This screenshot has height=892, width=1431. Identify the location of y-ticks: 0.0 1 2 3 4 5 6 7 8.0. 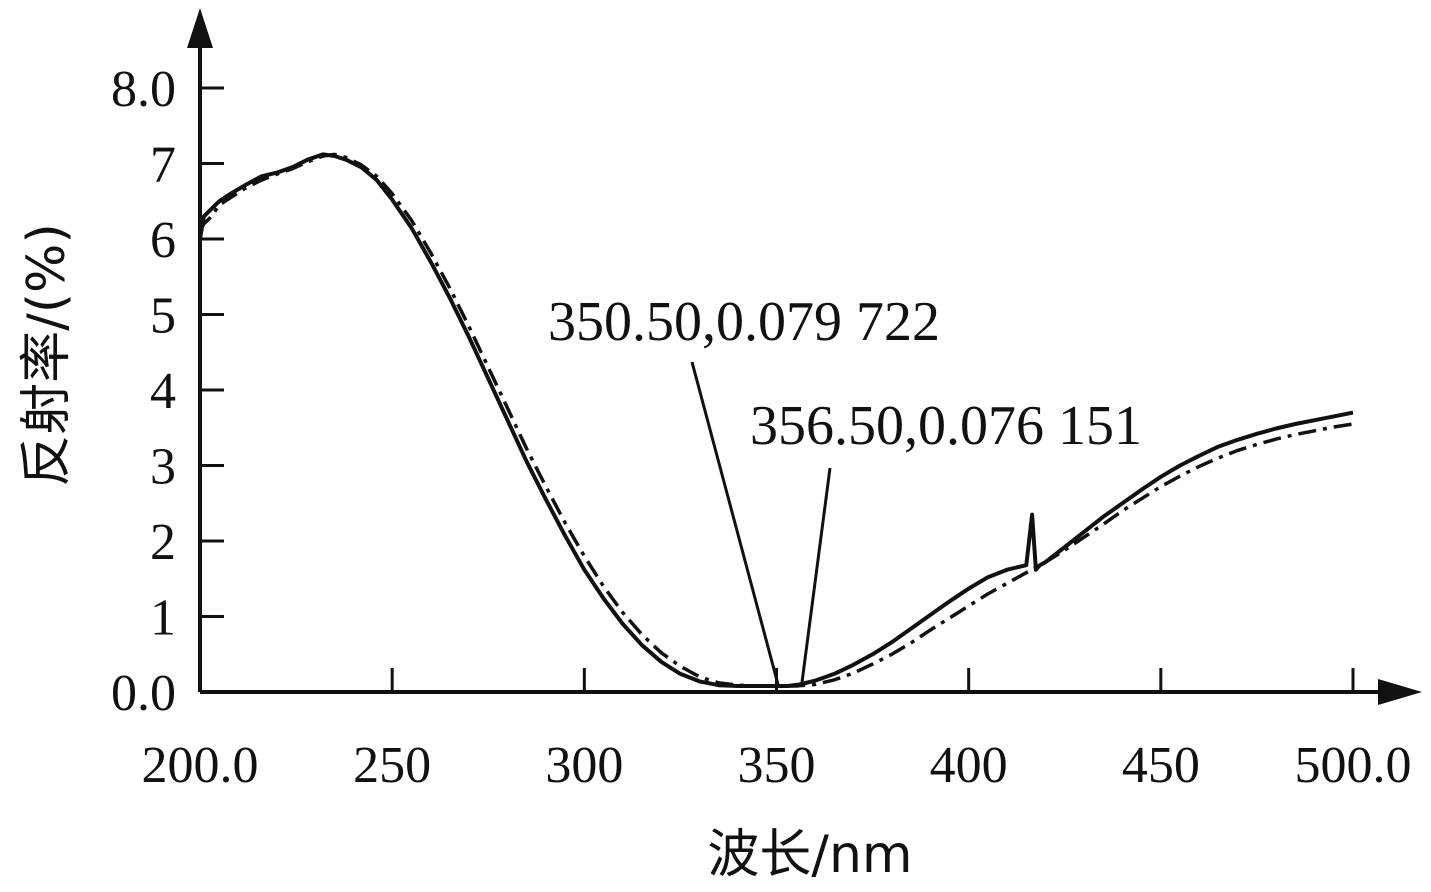
(167, 391).